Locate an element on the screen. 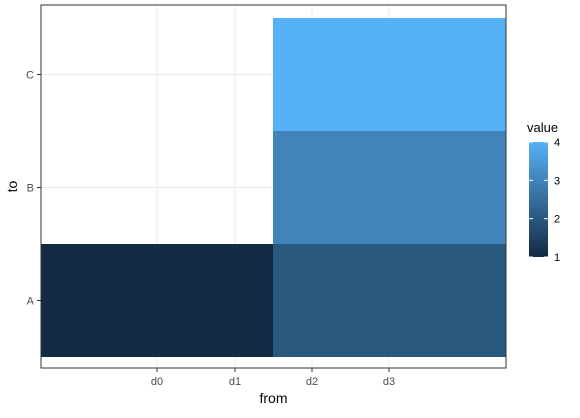  legend-colorbar is located at coordinates (538, 199).